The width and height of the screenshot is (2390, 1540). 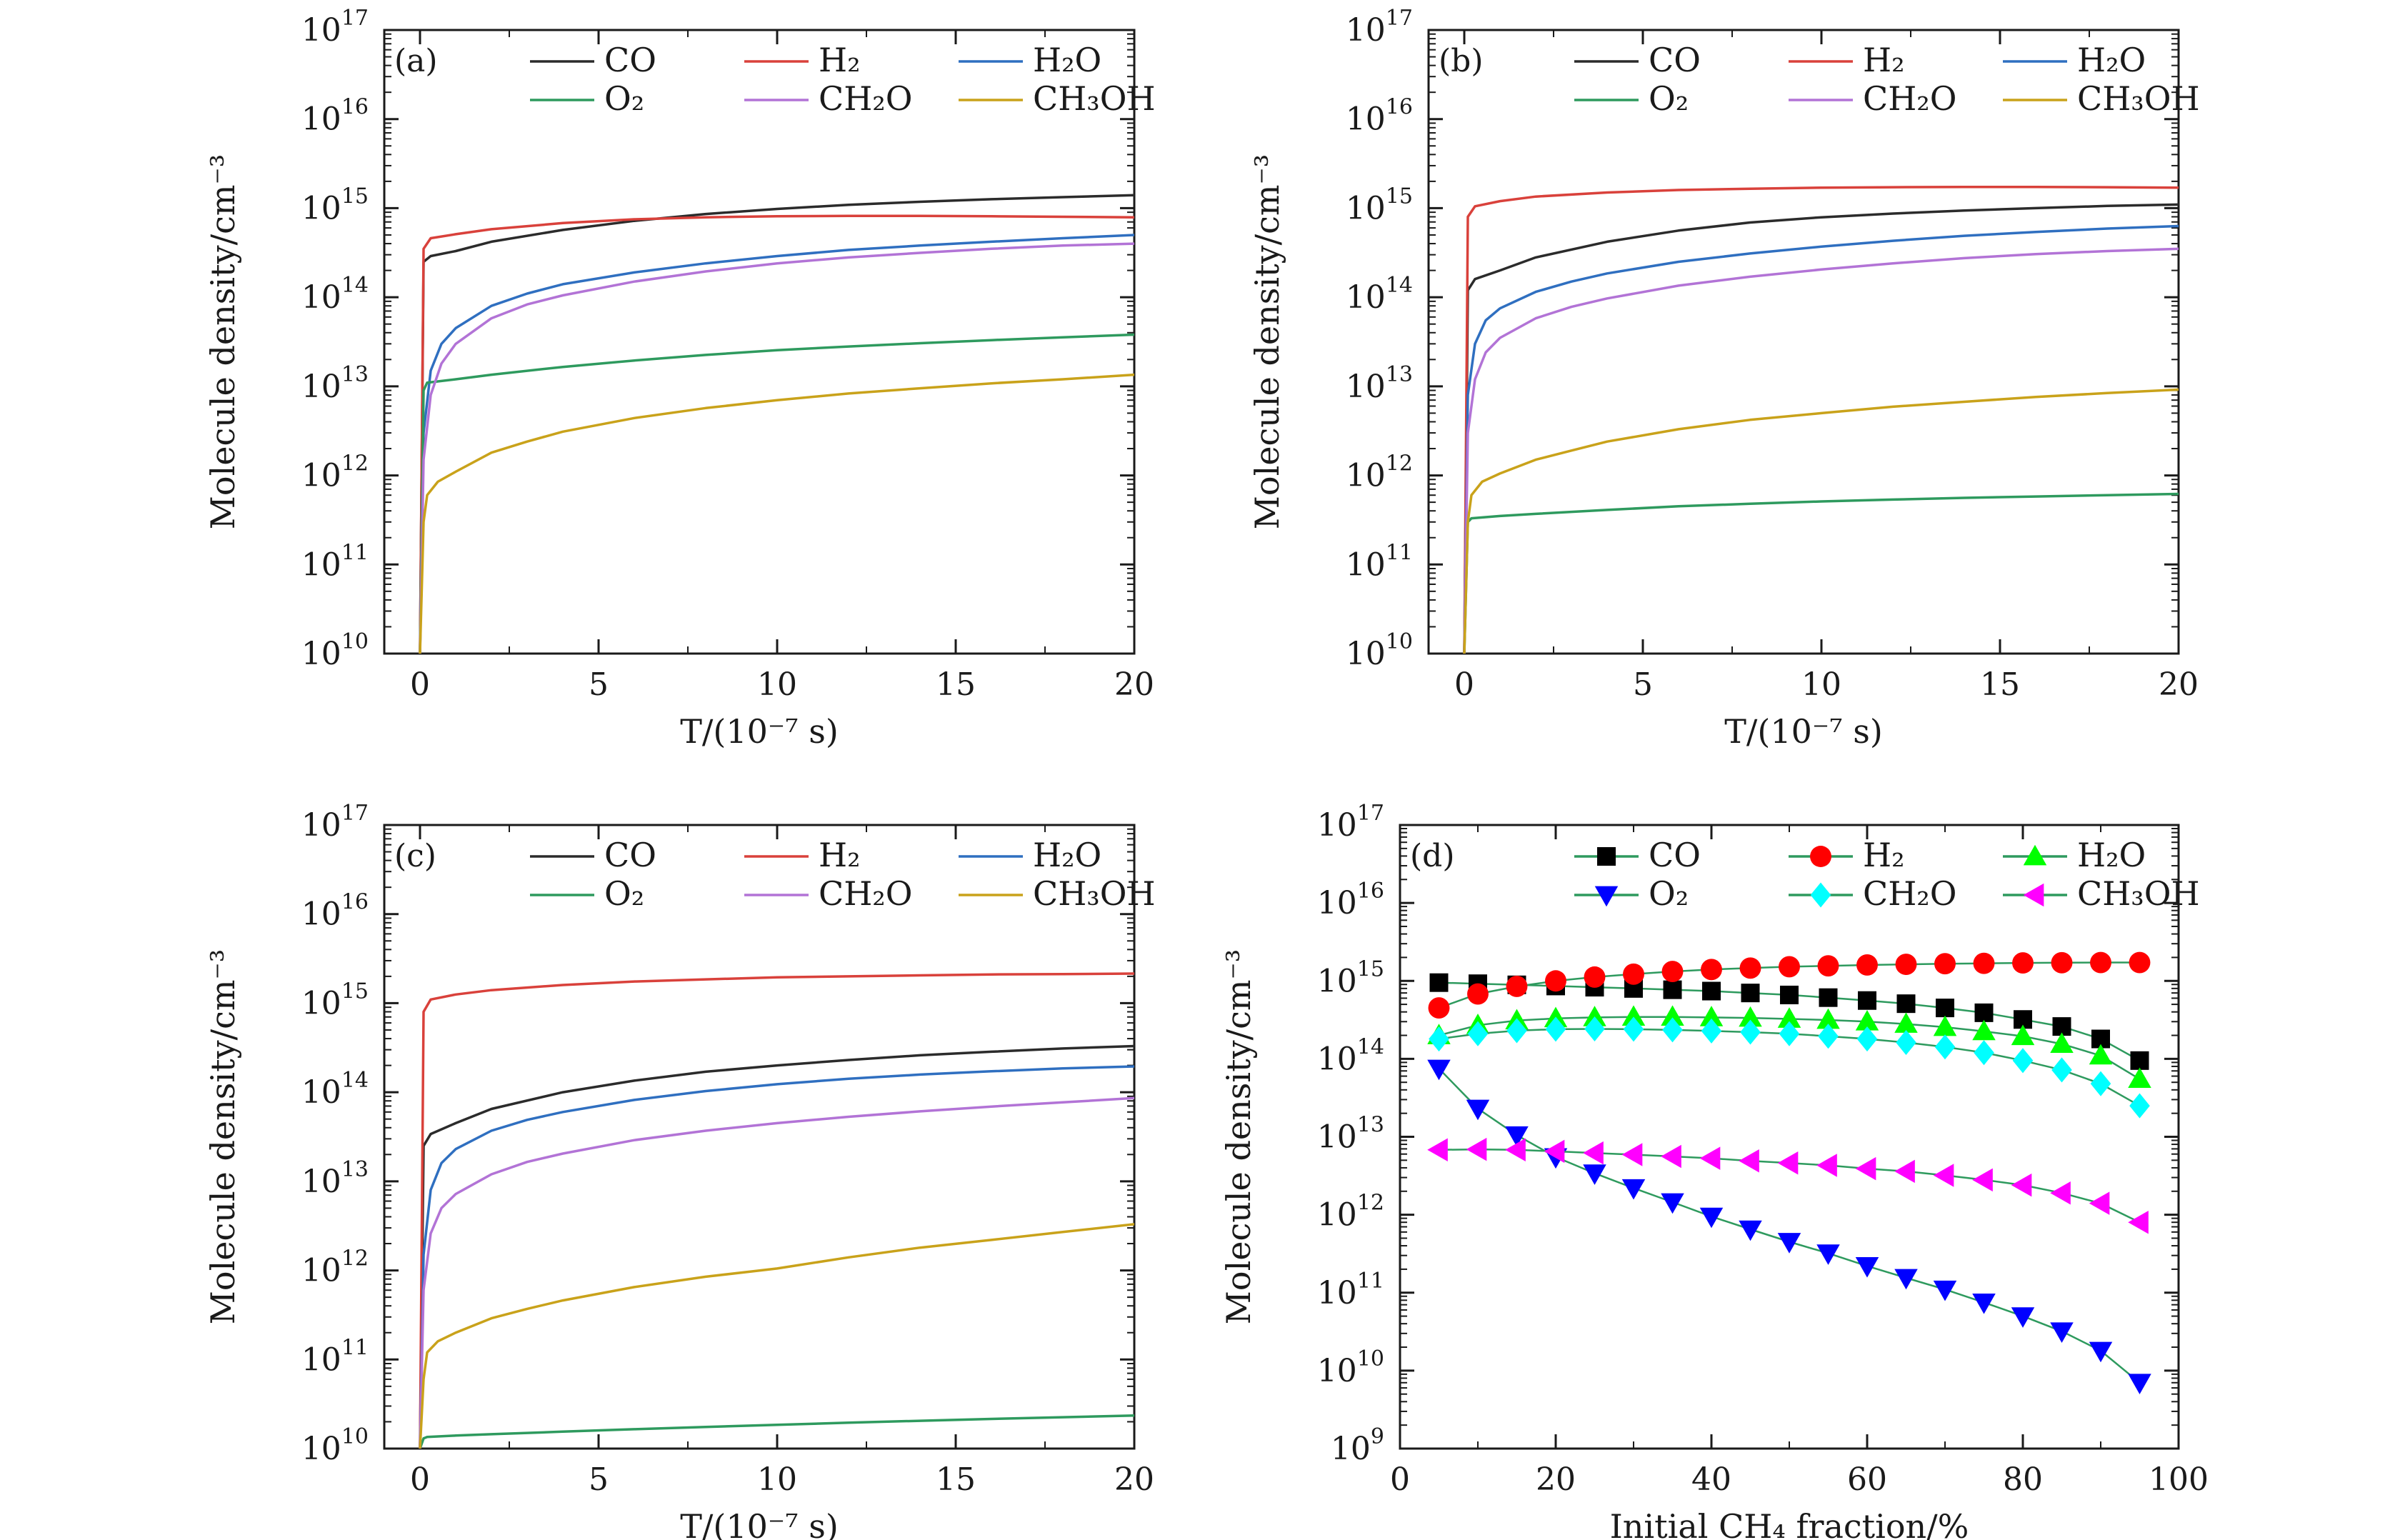 What do you see at coordinates (1350, 977) in the screenshot?
I see `y-tick-label: 1015` at bounding box center [1350, 977].